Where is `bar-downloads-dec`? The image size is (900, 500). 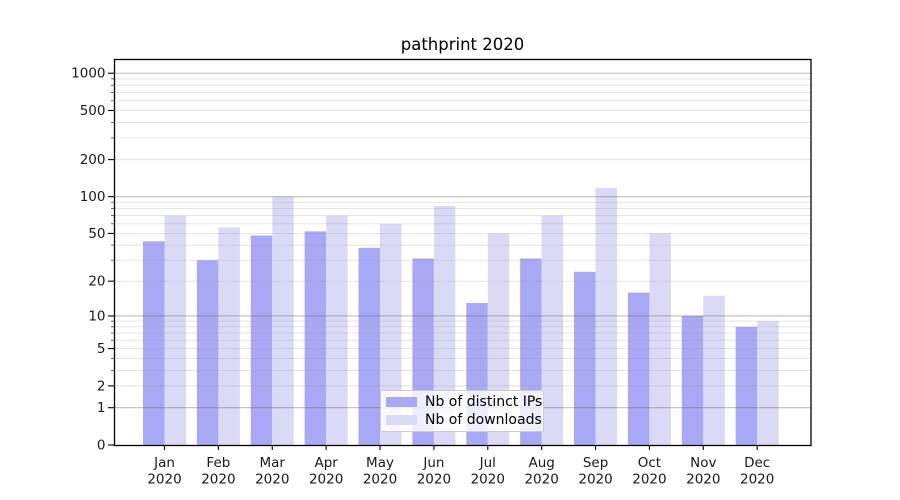 bar-downloads-dec is located at coordinates (768, 383).